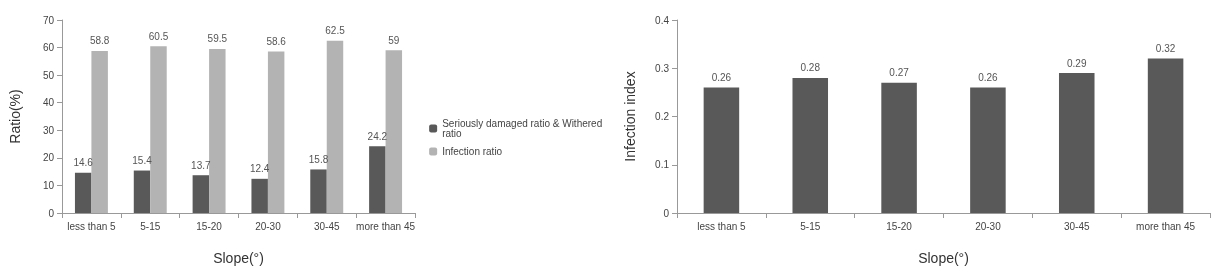 The height and width of the screenshot is (275, 1230). Describe the element at coordinates (259, 169) in the screenshot. I see `data-label: 12.4` at that location.